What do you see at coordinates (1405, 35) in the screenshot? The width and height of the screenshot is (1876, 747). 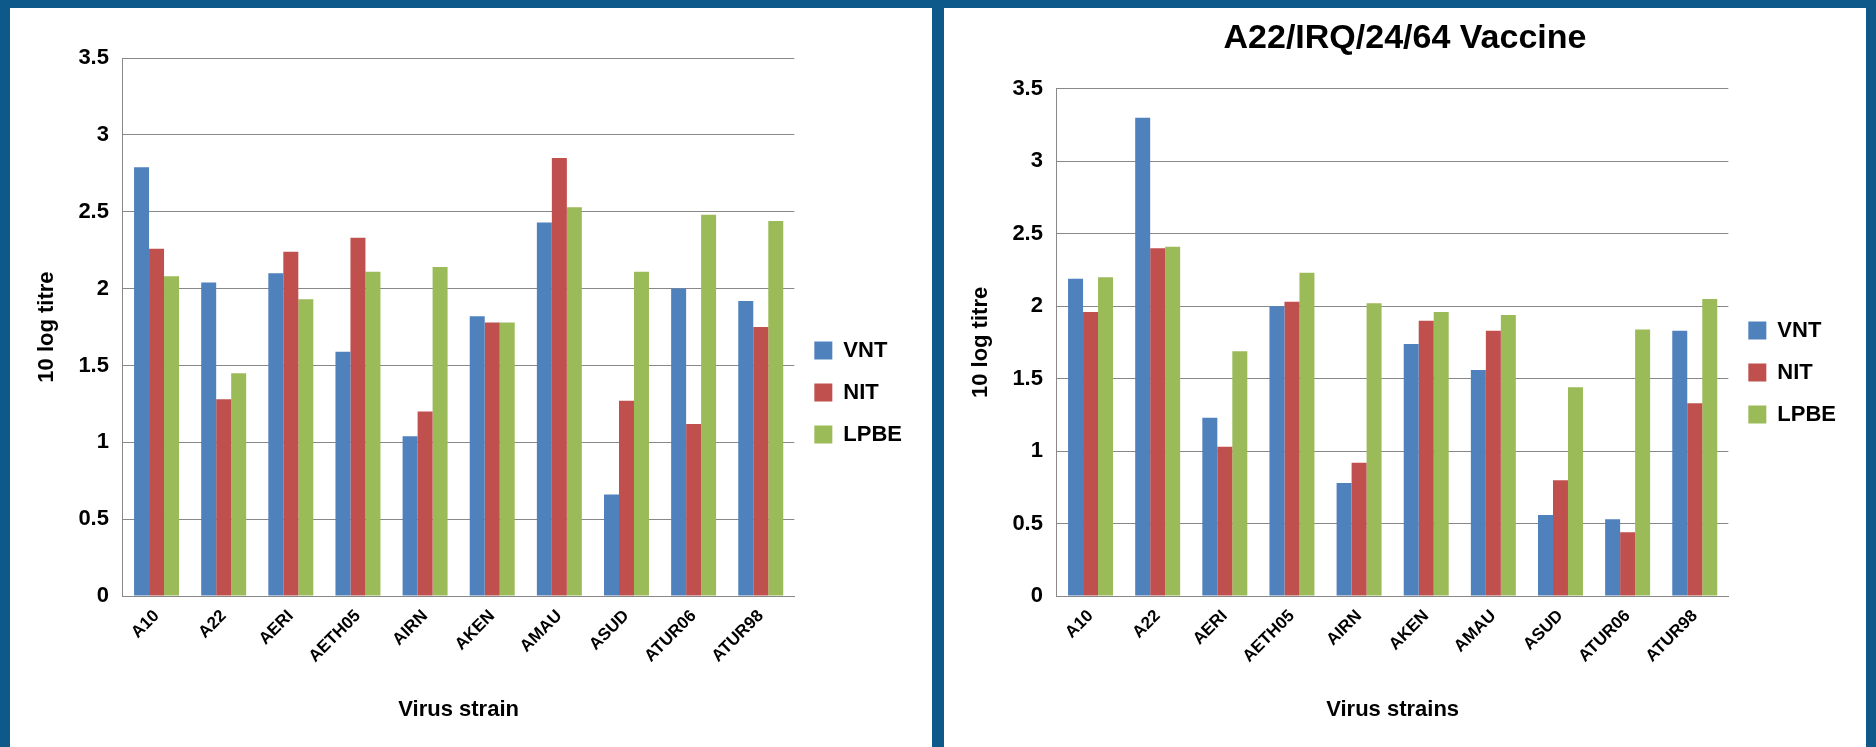 I see `chart-title: A22/IRQ/24/64 Vaccine` at bounding box center [1405, 35].